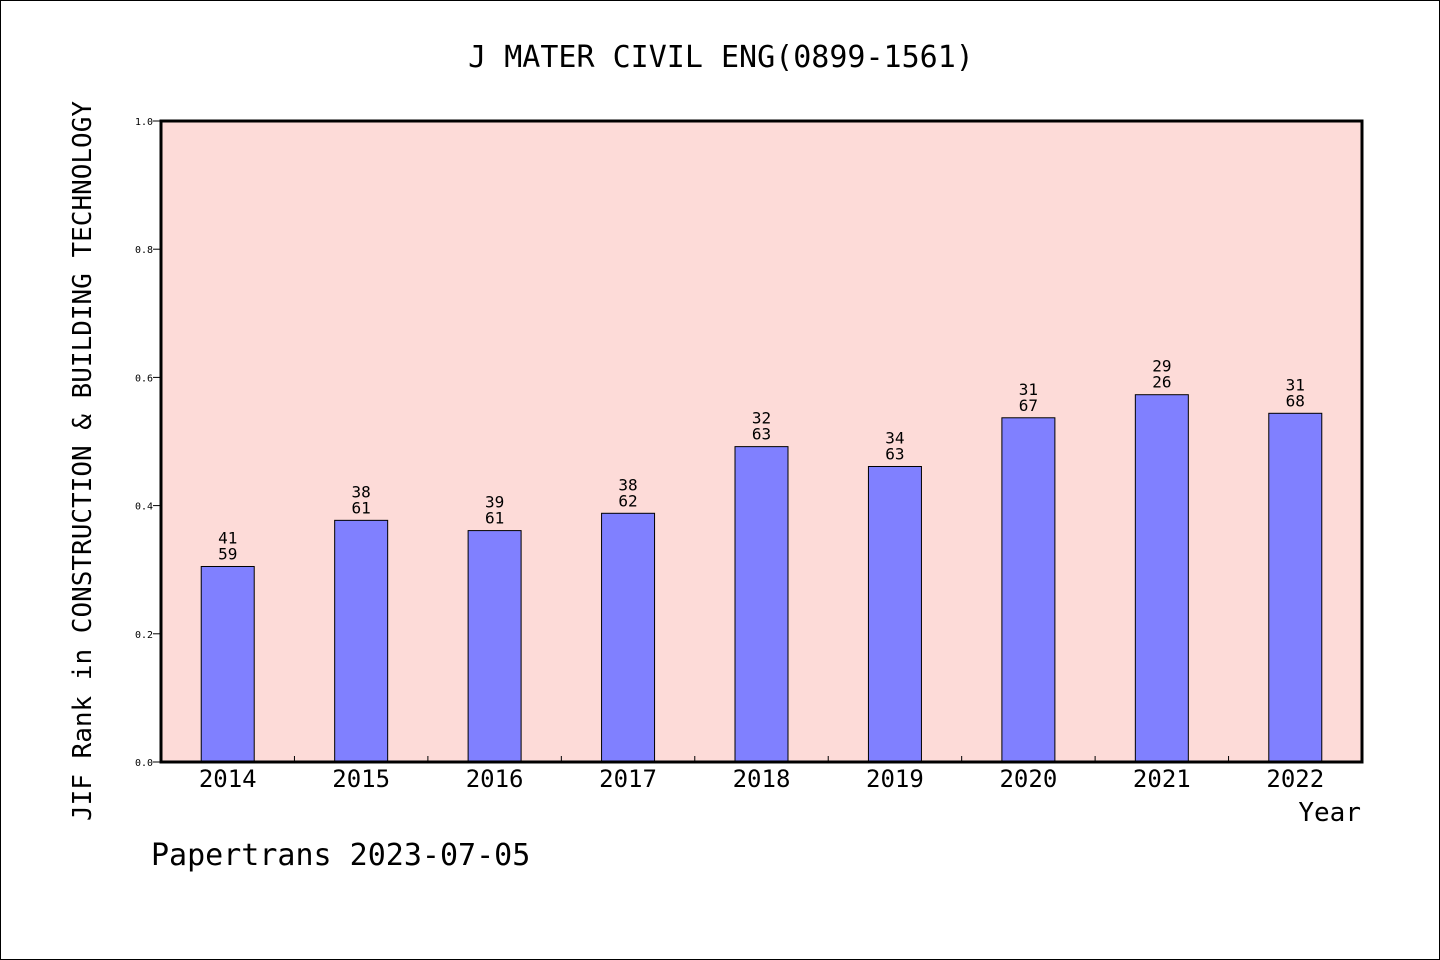 The image size is (1440, 960). Describe the element at coordinates (494, 502) in the screenshot. I see `rank-label-2016: 39` at that location.